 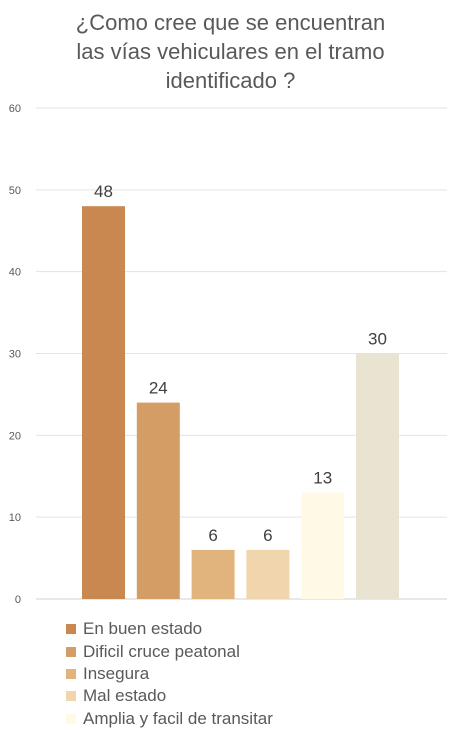 What do you see at coordinates (158, 388) in the screenshot?
I see `data-label: 24` at bounding box center [158, 388].